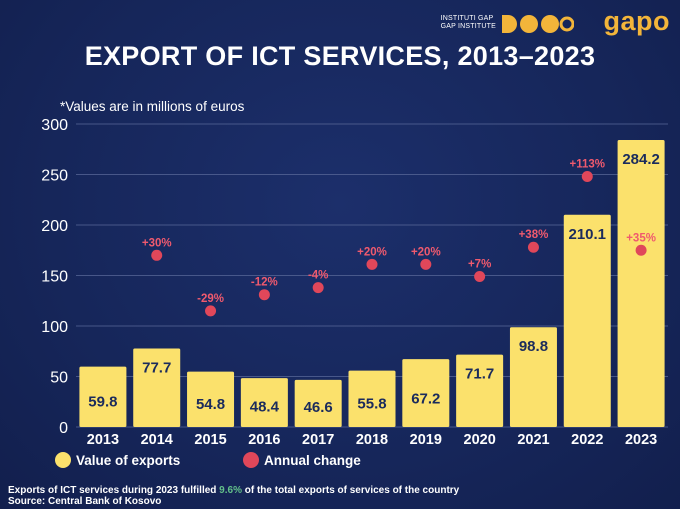 Image resolution: width=680 pixels, height=509 pixels. I want to click on x-tick-label: 2015, so click(210, 440).